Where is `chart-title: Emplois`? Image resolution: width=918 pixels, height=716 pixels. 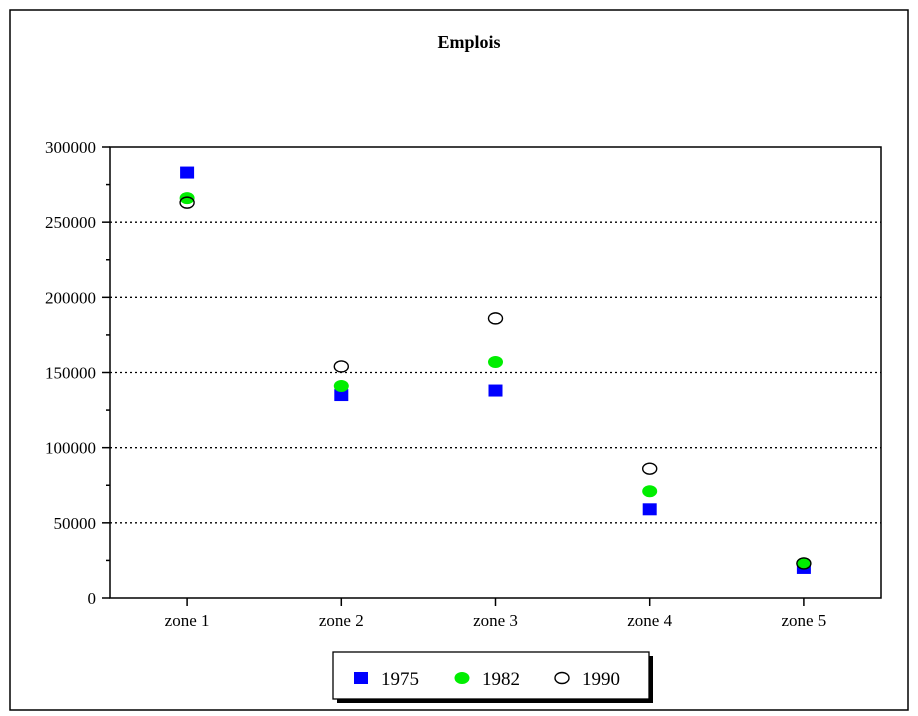 chart-title: Emplois is located at coordinates (468, 42).